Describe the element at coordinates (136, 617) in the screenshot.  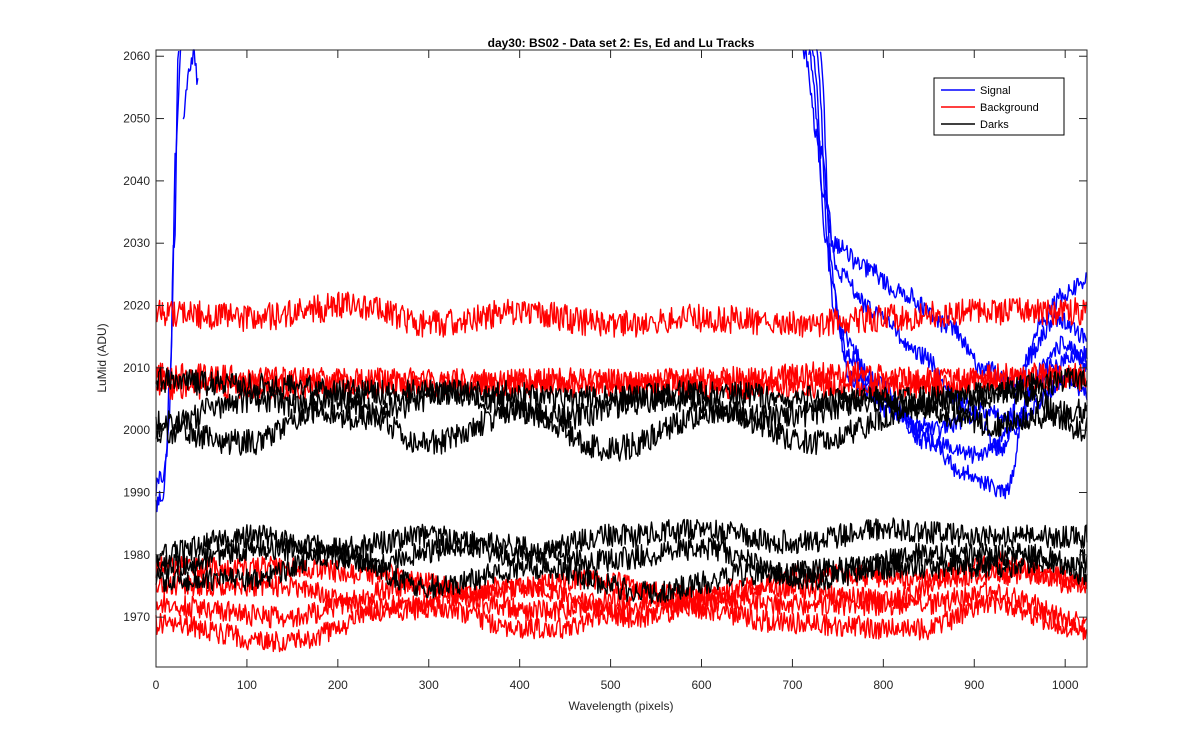
I see `y-tick-label: 1970` at that location.